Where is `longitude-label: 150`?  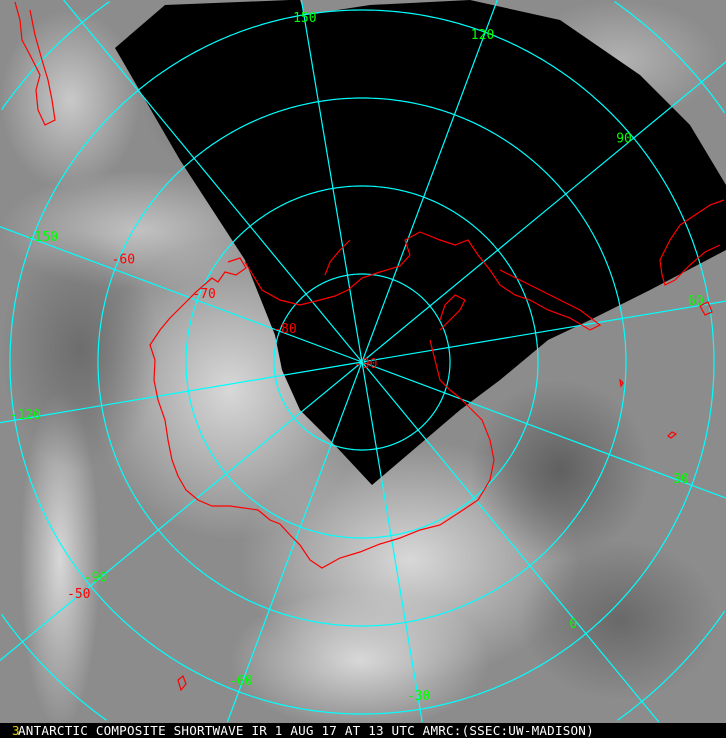
longitude-label: 150 is located at coordinates (304, 18).